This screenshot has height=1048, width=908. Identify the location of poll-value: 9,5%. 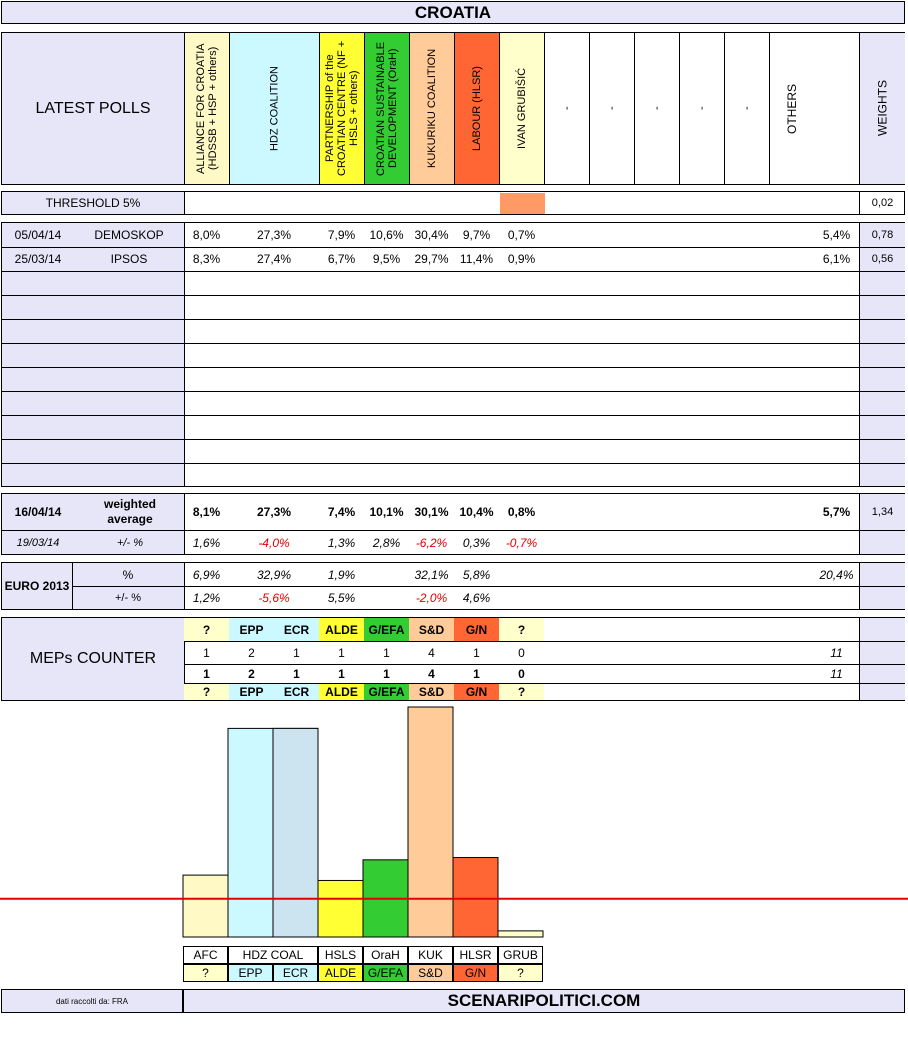
(386, 259).